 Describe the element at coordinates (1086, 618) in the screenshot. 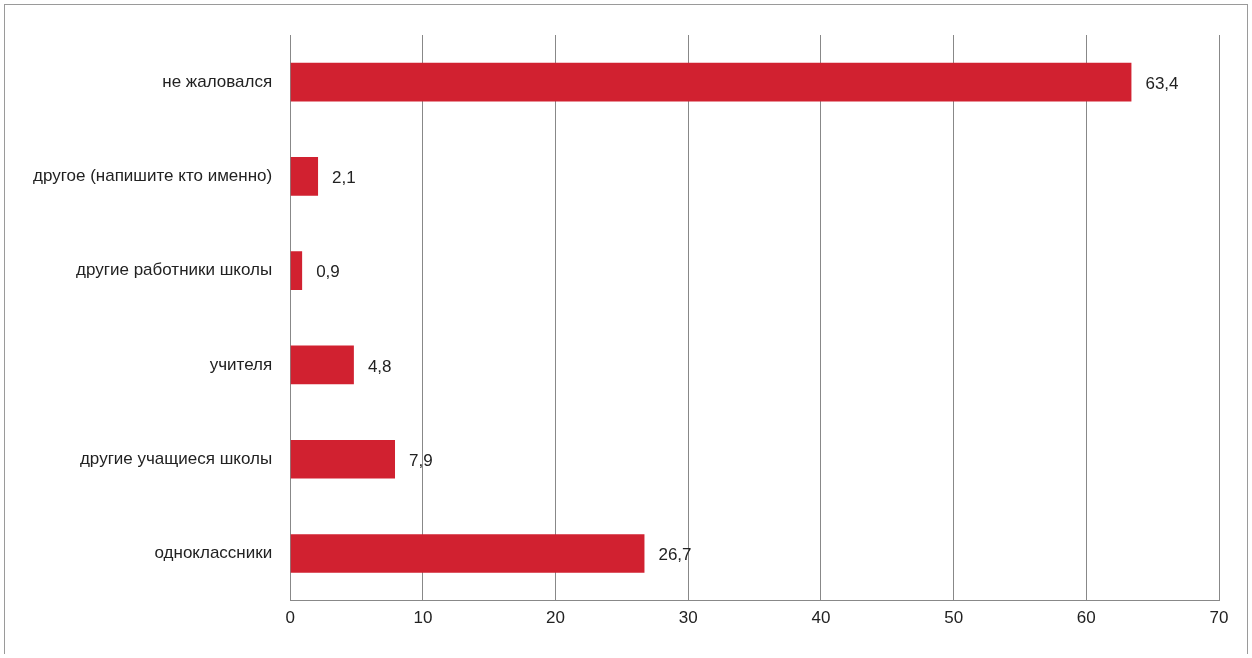

I see `x-tick-label: 60` at that location.